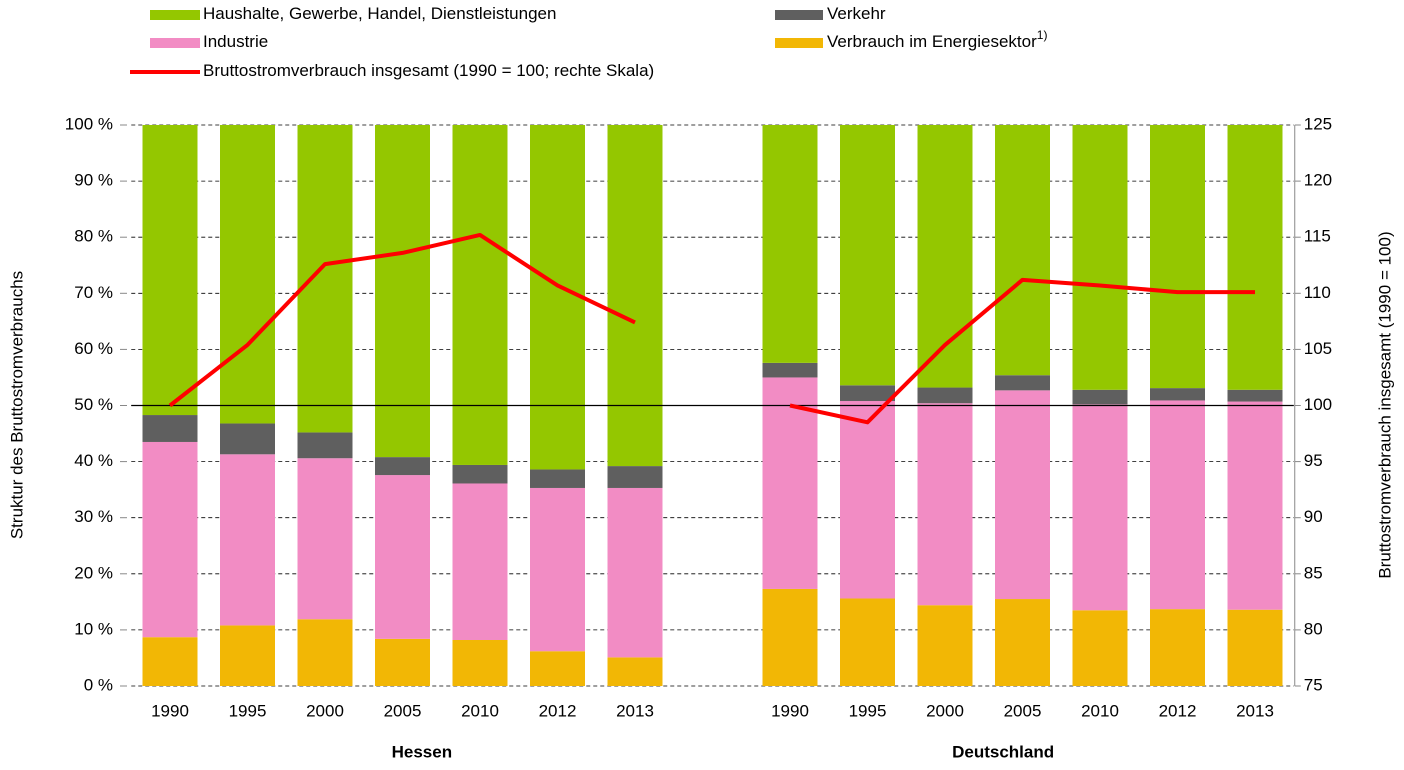 The height and width of the screenshot is (770, 1404). Describe the element at coordinates (93, 236) in the screenshot. I see `y-tick-label: 80 %` at that location.